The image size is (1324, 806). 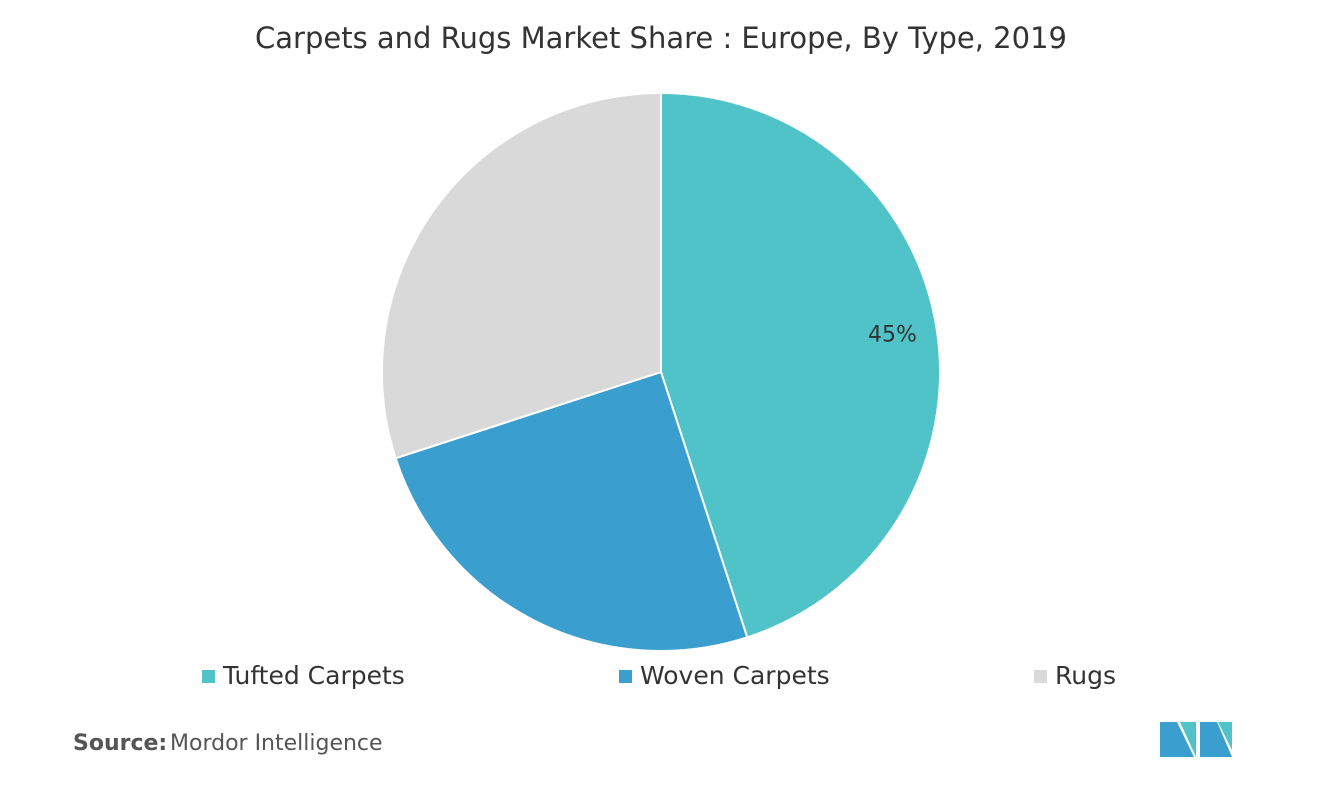 I want to click on source-label: Source:, so click(x=120, y=743).